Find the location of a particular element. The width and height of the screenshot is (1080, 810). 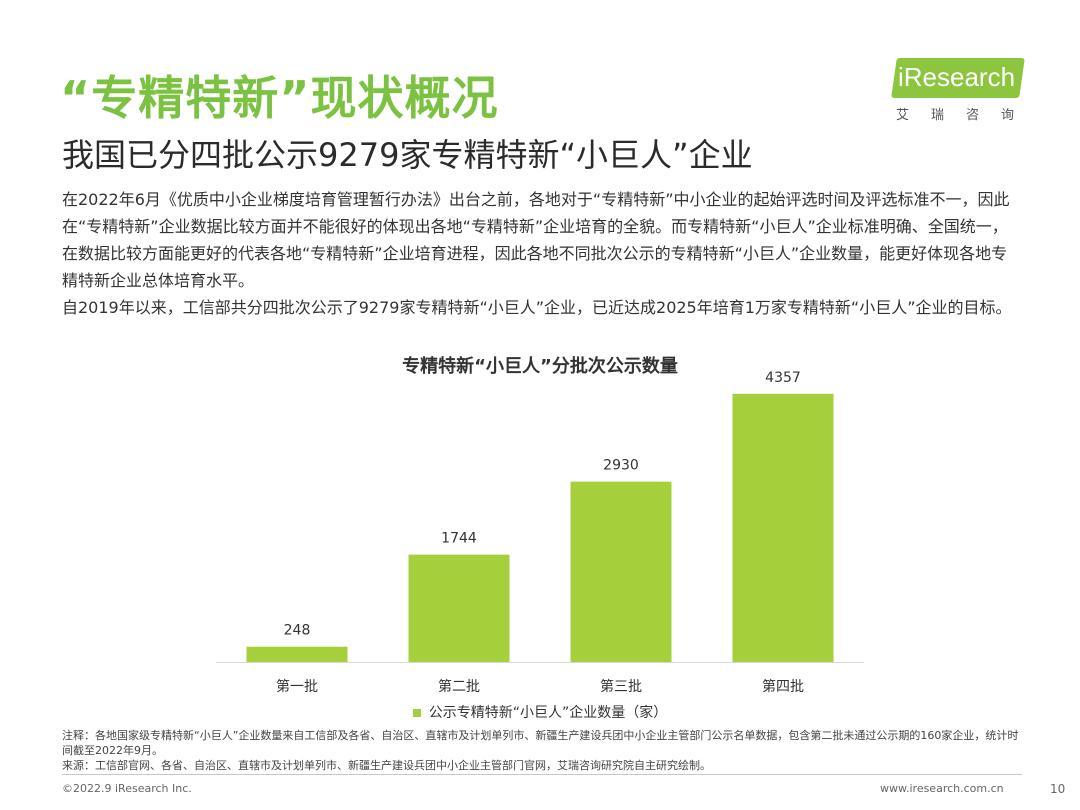

footer-copyright: ©2022.9 iResearch Inc. is located at coordinates (127, 788).